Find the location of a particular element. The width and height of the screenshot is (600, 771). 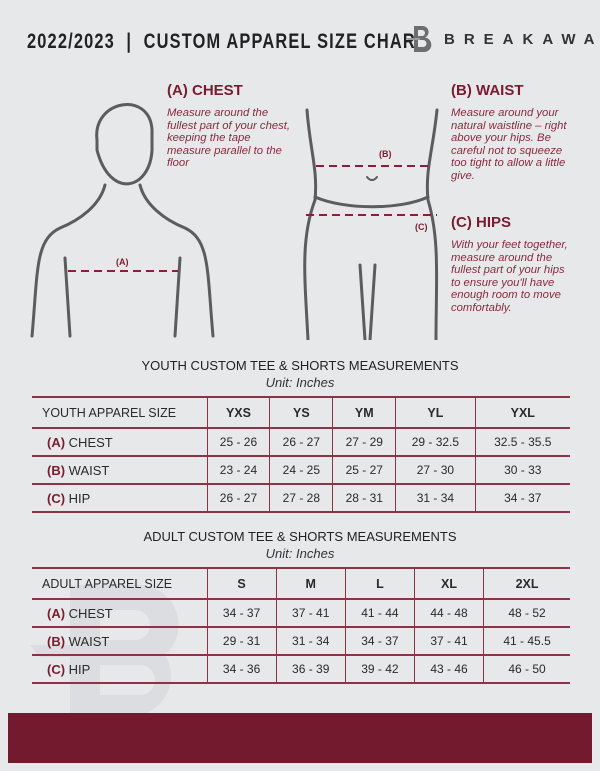

table-cell: 32.5 - 35.5 is located at coordinates (522, 442).